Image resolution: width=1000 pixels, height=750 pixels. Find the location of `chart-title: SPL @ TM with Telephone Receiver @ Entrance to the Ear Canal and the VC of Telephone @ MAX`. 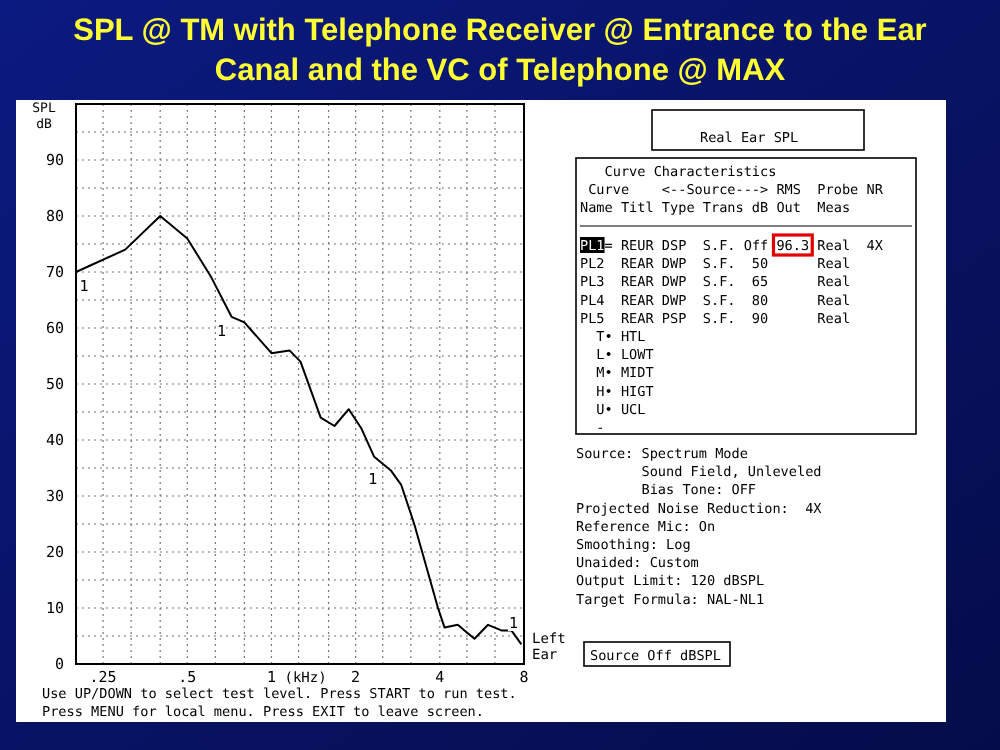

chart-title: SPL @ TM with Telephone Receiver @ Entrance to the Ear Canal and the VC of Telephone @ MAX is located at coordinates (500, 51).